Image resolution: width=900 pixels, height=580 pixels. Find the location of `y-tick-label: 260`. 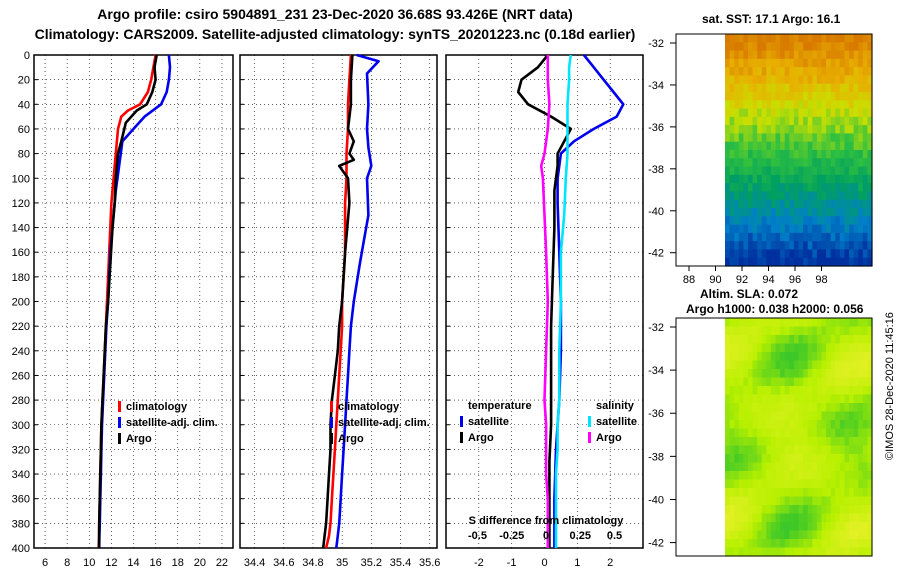

y-tick-label: 260 is located at coordinates (21, 376).